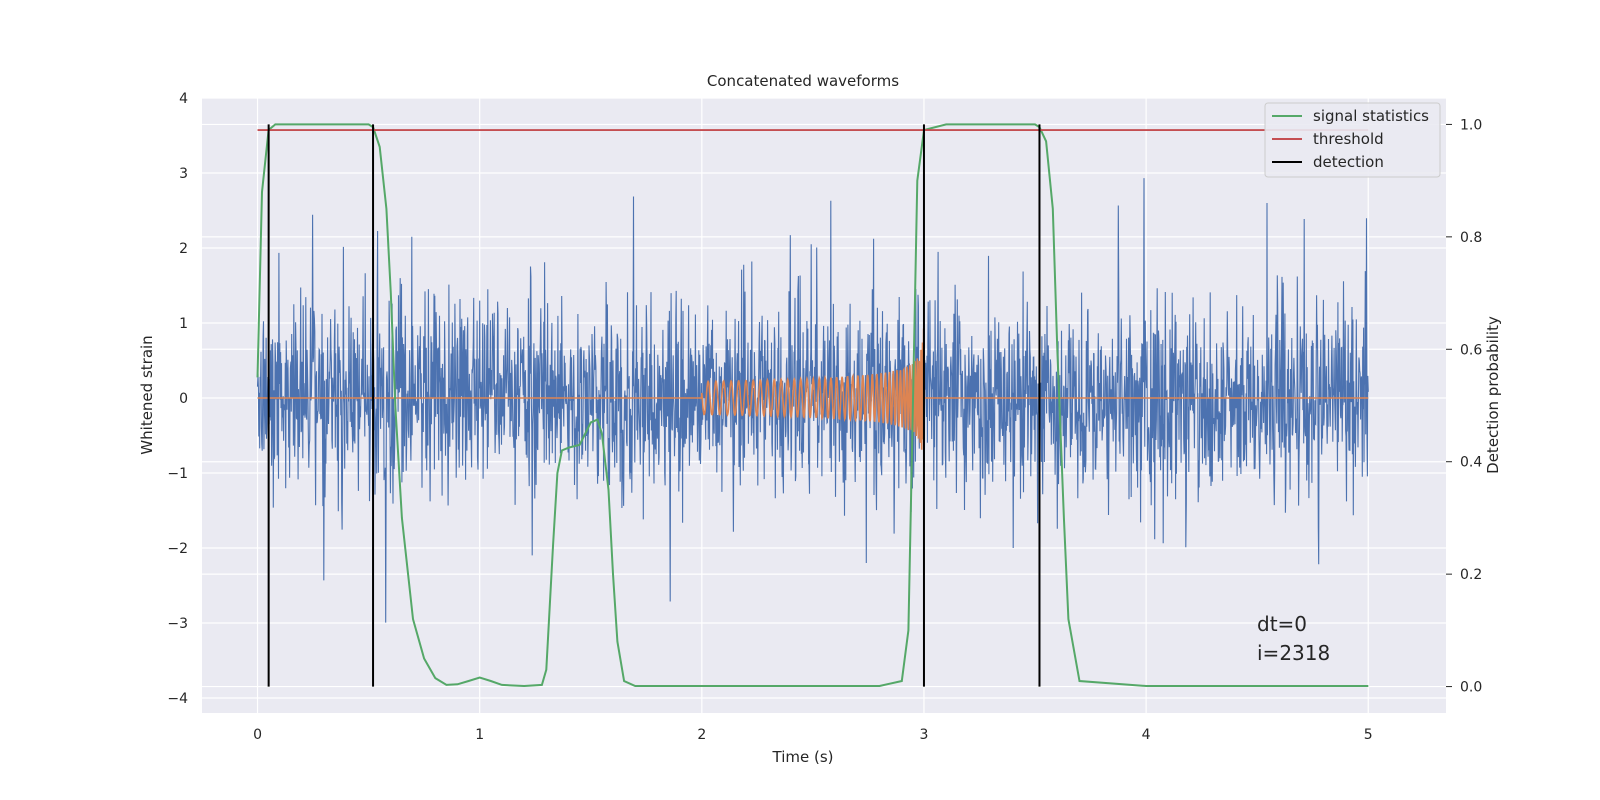 The width and height of the screenshot is (1600, 800). What do you see at coordinates (803, 81) in the screenshot?
I see `chart-title: Concatenated waveforms` at bounding box center [803, 81].